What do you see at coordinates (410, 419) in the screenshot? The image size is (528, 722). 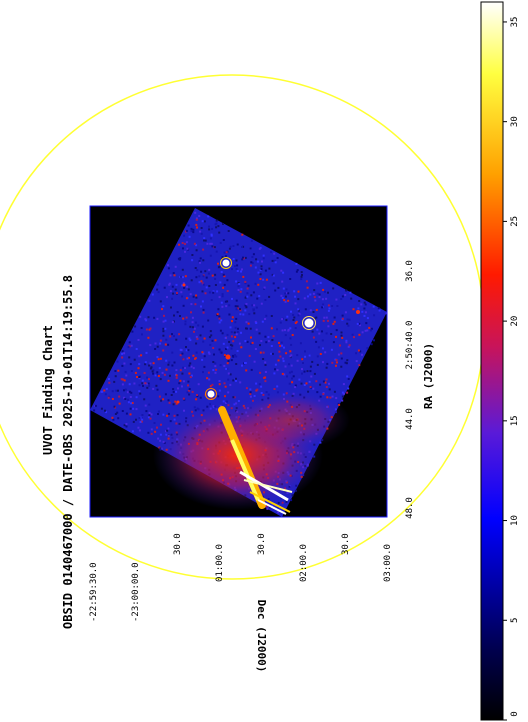 I see `ra-tick-label: 44.0` at bounding box center [410, 419].